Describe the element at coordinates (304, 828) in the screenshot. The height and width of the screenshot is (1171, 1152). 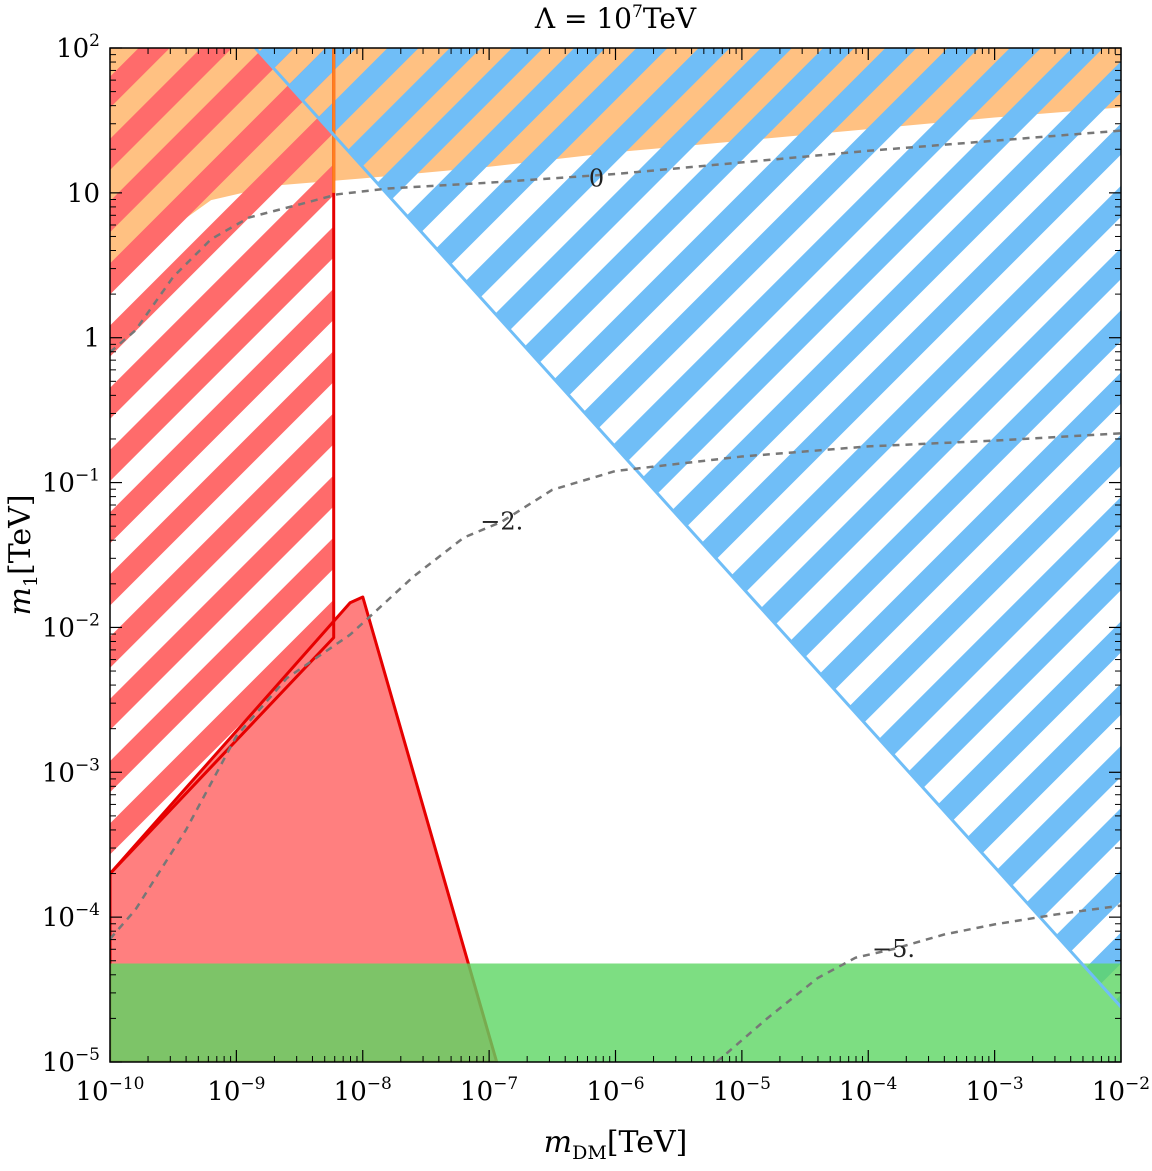
I see `region-red-solid` at that location.